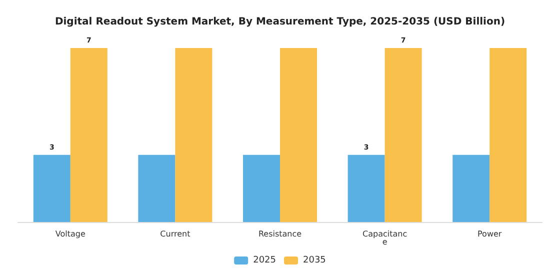 The image size is (560, 280). Describe the element at coordinates (175, 234) in the screenshot. I see `x-tick-label: Current` at that location.